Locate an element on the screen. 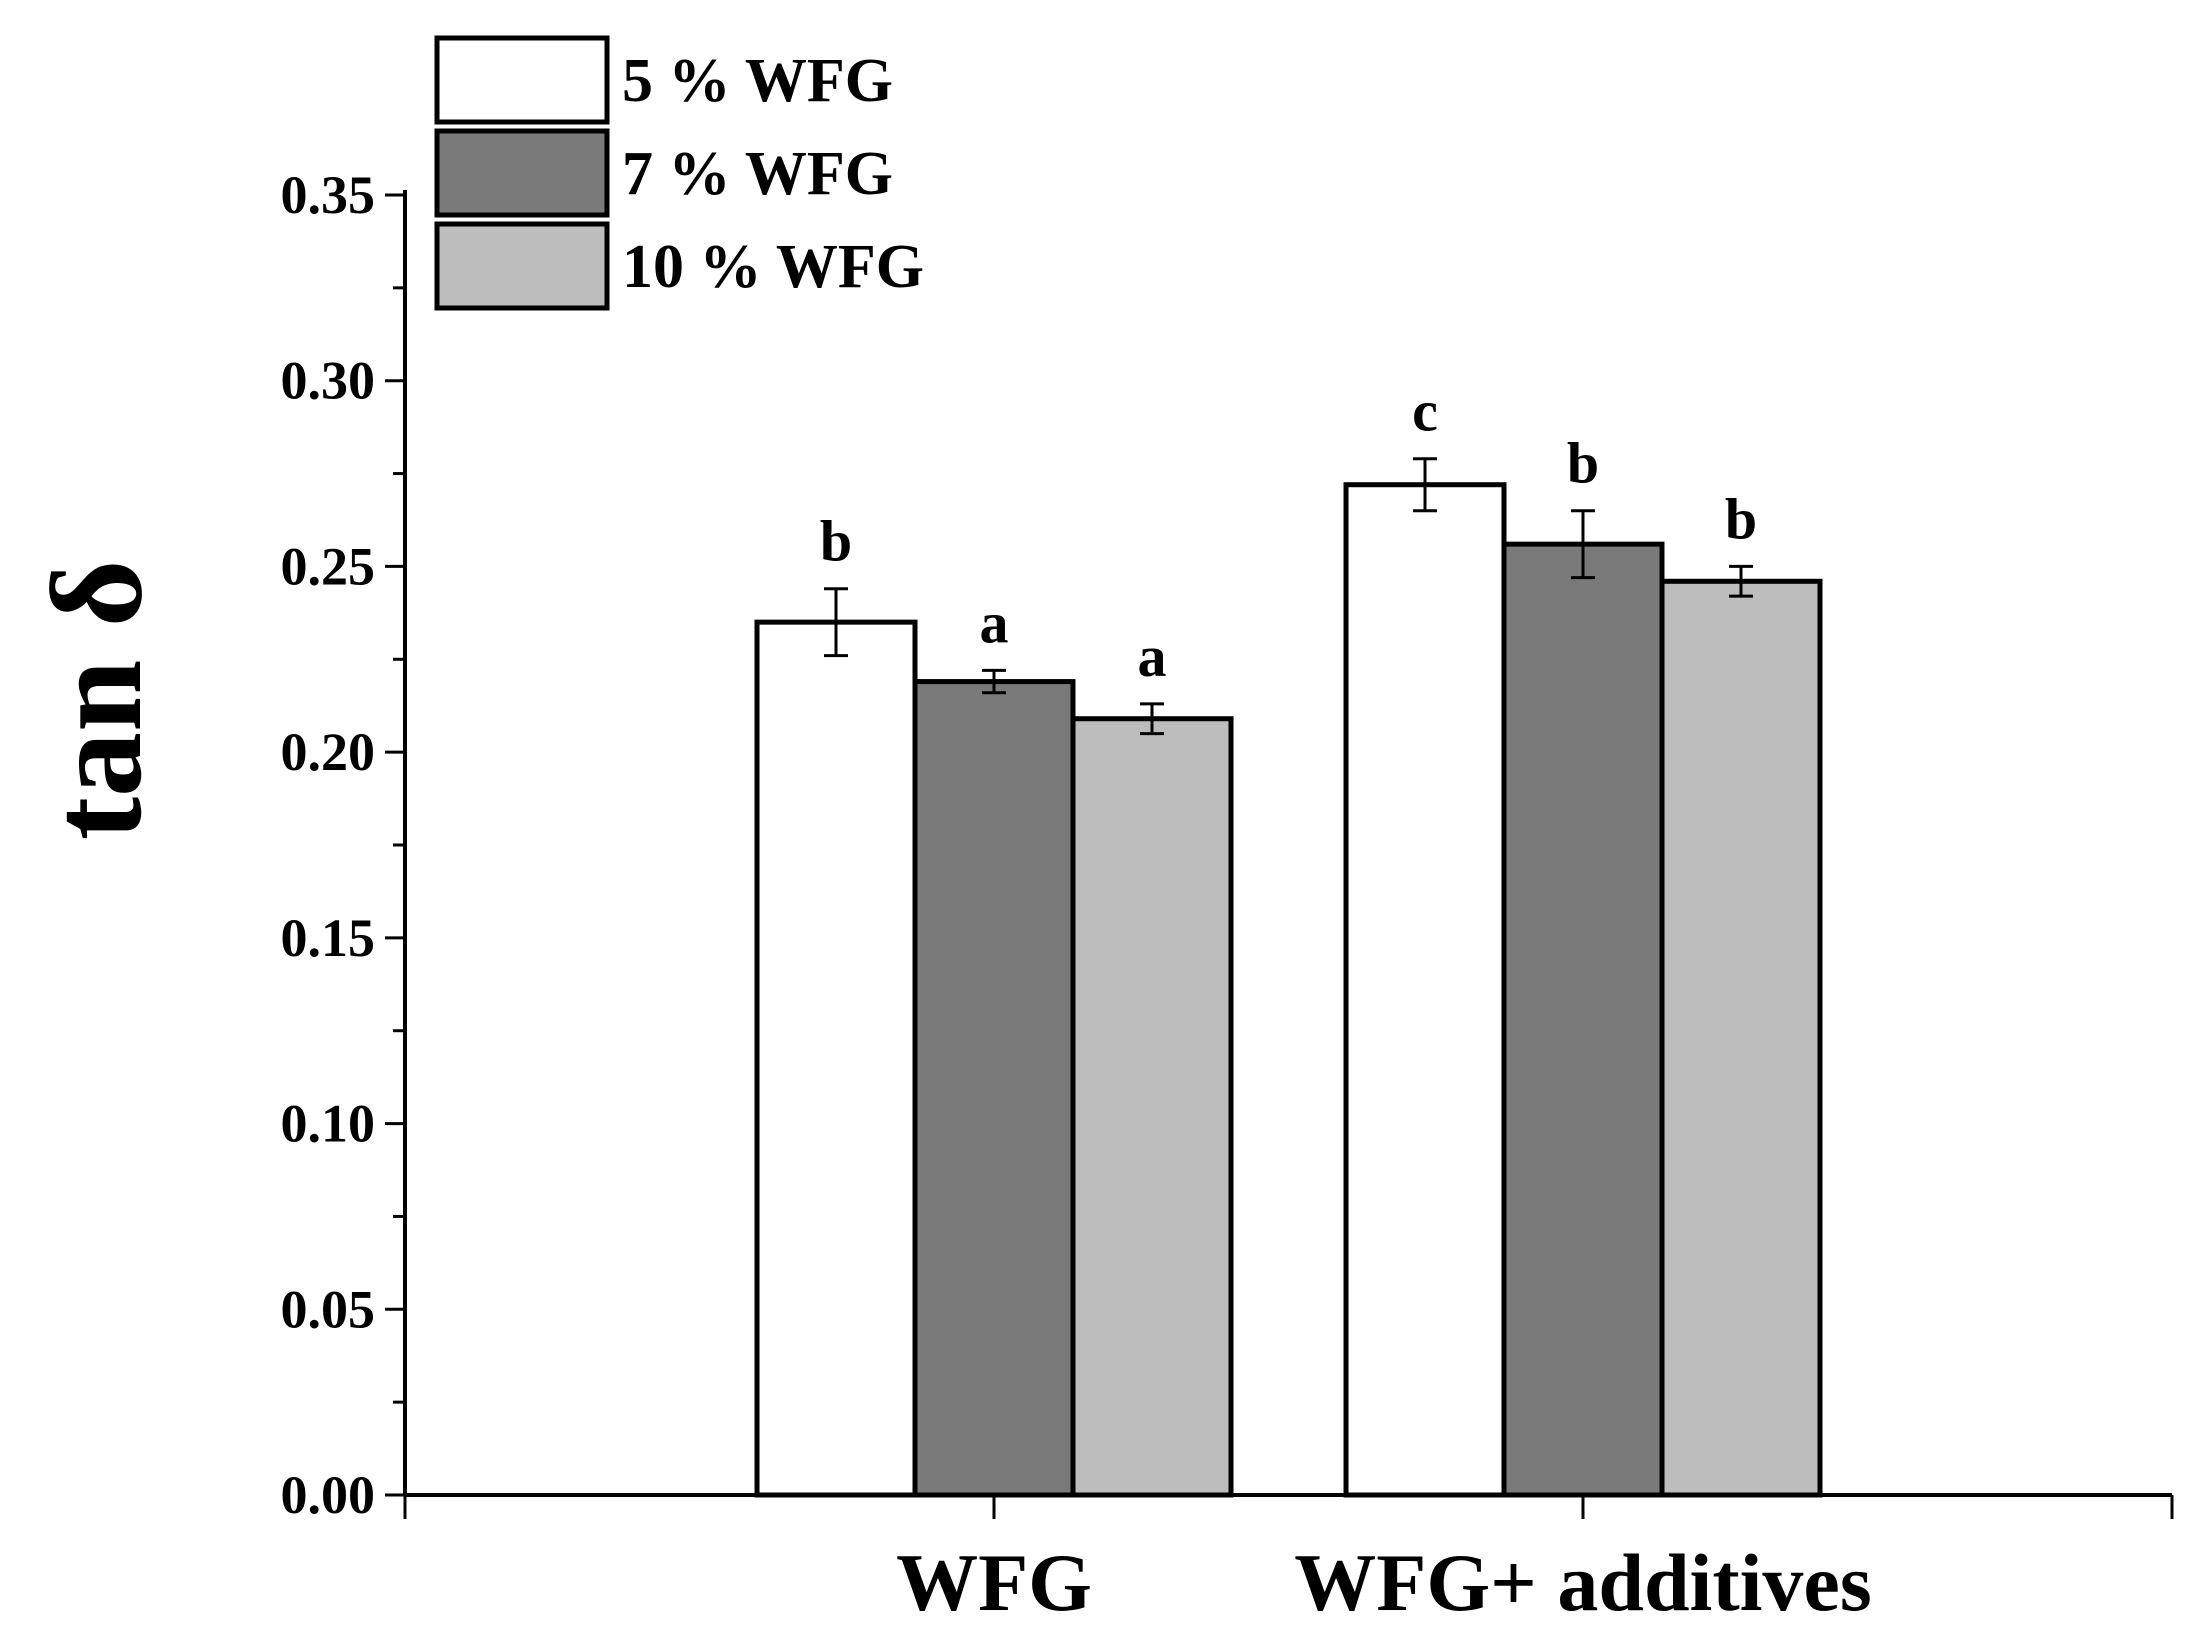 This screenshot has width=2201, height=1640. y-tick-label: 0.25 is located at coordinates (328, 566).